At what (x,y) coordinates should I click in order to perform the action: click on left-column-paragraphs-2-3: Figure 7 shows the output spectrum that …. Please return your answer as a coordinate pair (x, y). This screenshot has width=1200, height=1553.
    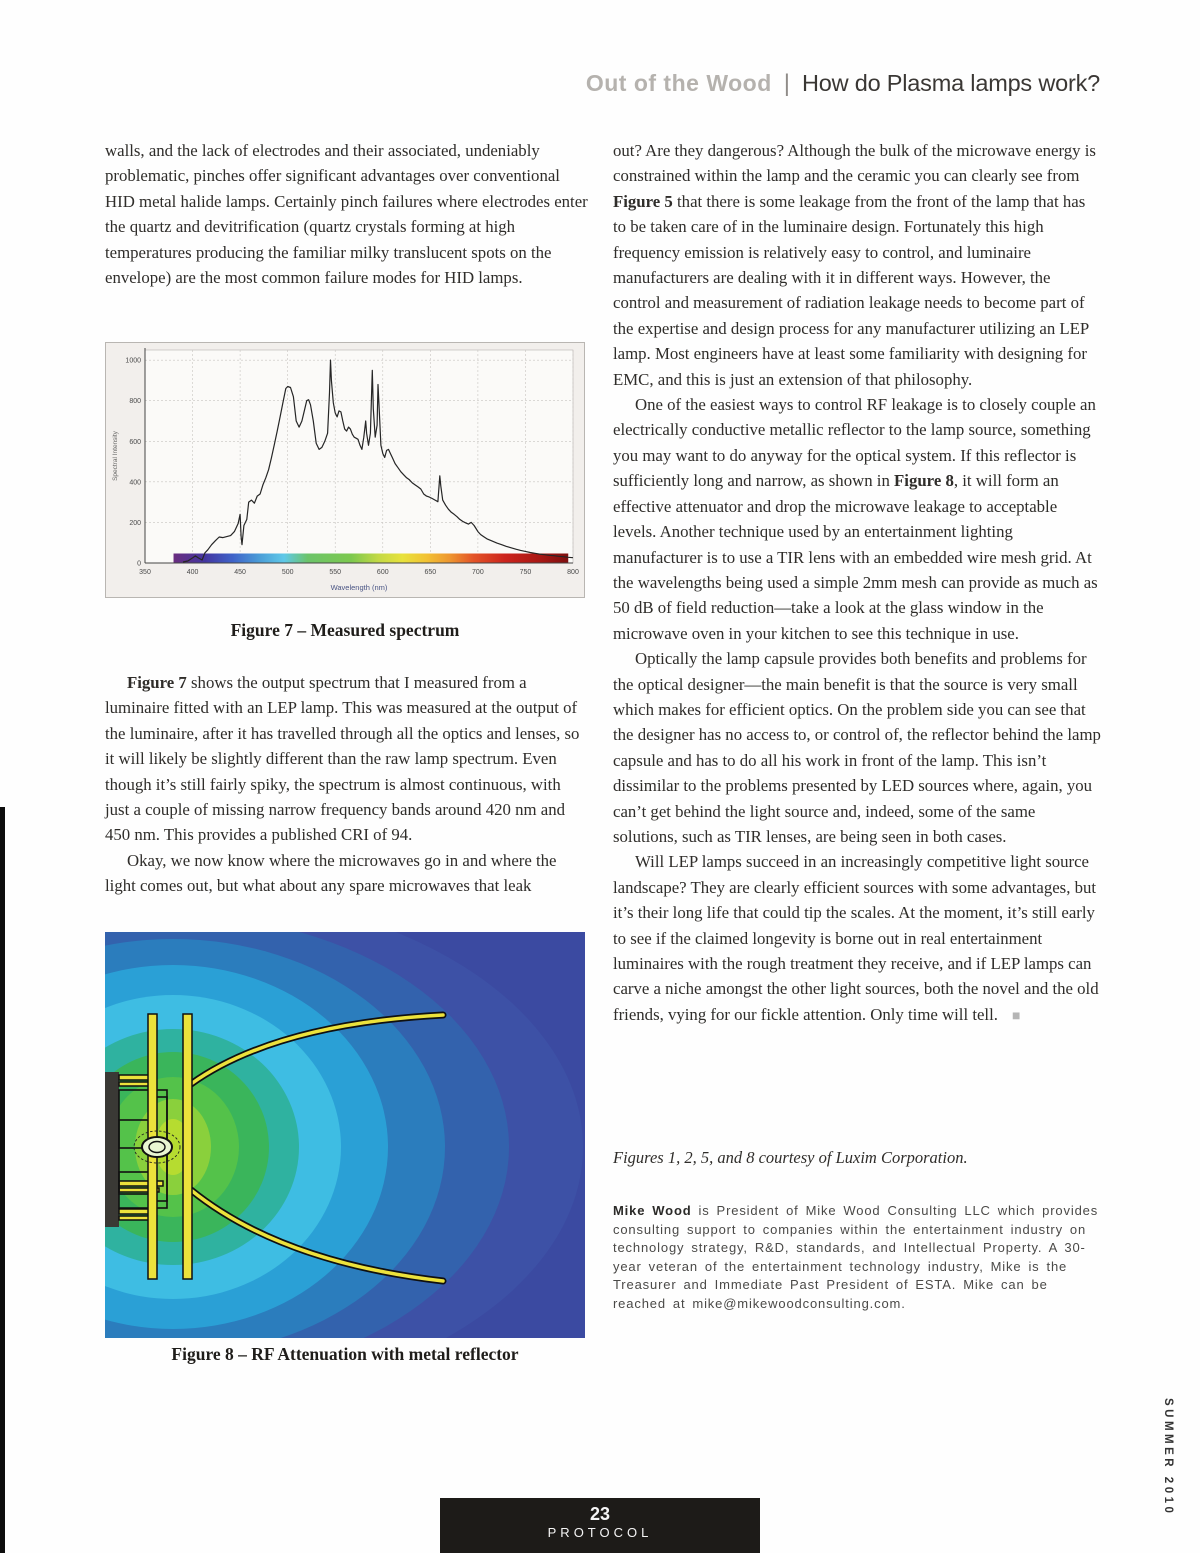
    Looking at the image, I should click on (347, 784).